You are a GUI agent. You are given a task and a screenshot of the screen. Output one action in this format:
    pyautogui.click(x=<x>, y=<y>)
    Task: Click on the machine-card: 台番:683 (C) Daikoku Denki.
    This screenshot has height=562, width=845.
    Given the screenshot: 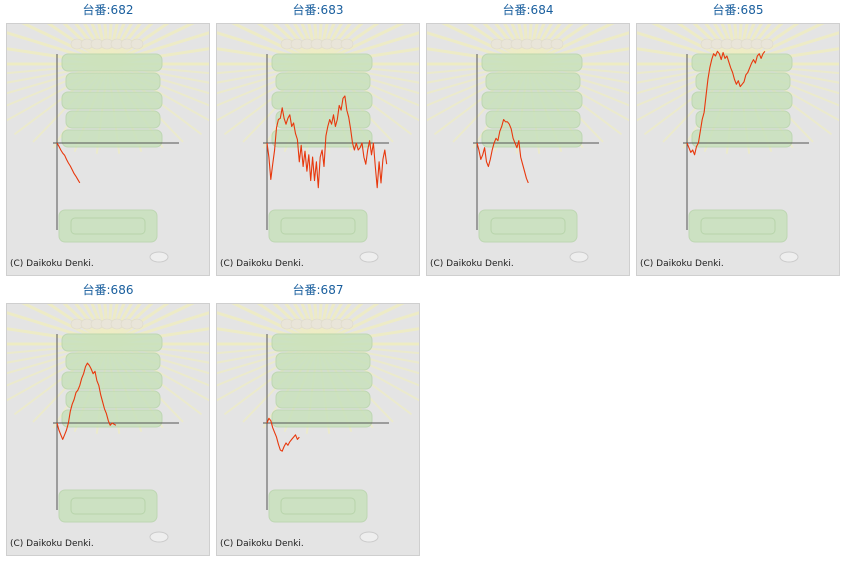 What is the action you would take?
    pyautogui.click(x=318, y=138)
    